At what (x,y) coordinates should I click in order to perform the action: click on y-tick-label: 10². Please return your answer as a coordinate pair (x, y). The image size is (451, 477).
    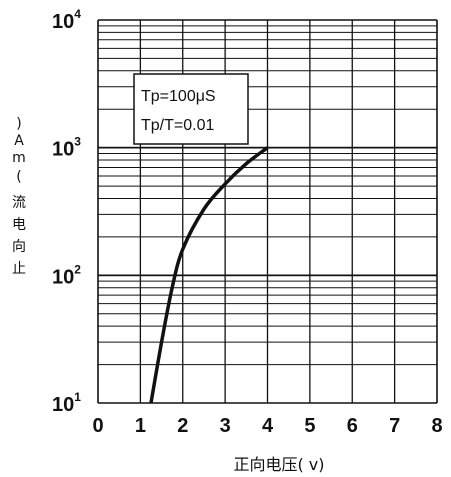
    Looking at the image, I should click on (66, 275).